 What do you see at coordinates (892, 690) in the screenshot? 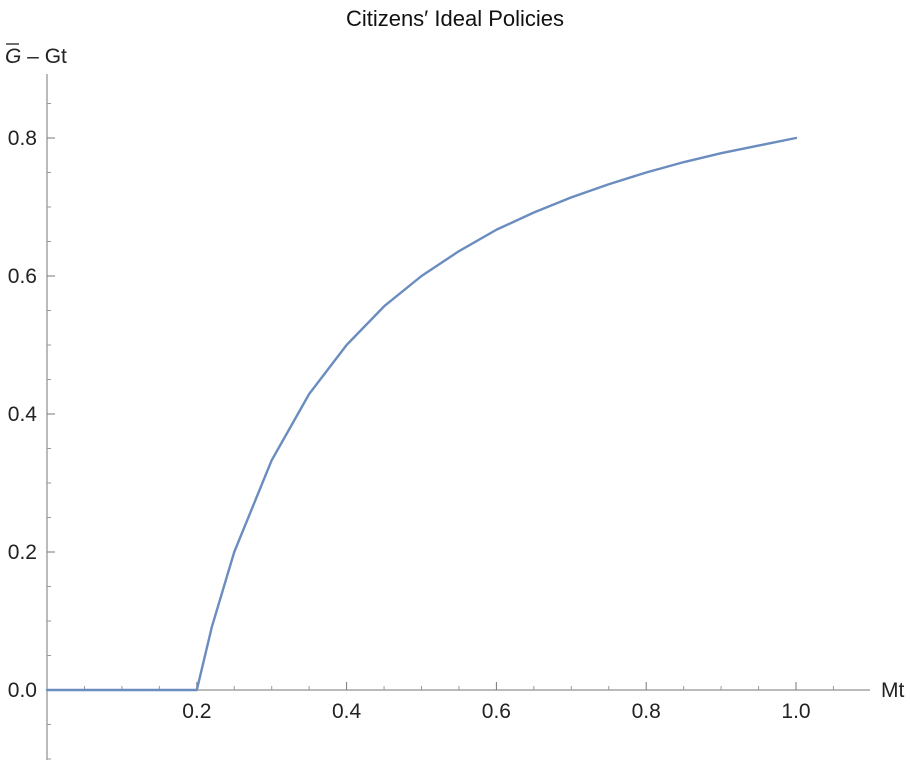
I see `x-axis-label: Mt` at bounding box center [892, 690].